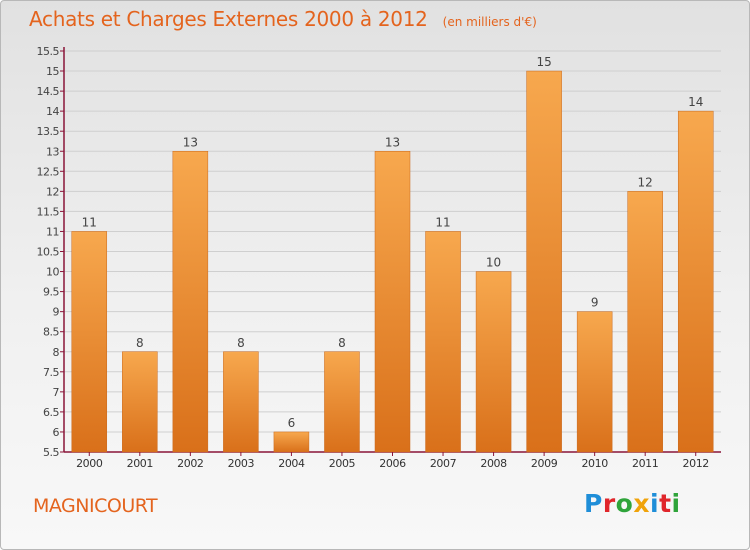 This screenshot has width=750, height=550. I want to click on x-tick-label: 2000, so click(89, 463).